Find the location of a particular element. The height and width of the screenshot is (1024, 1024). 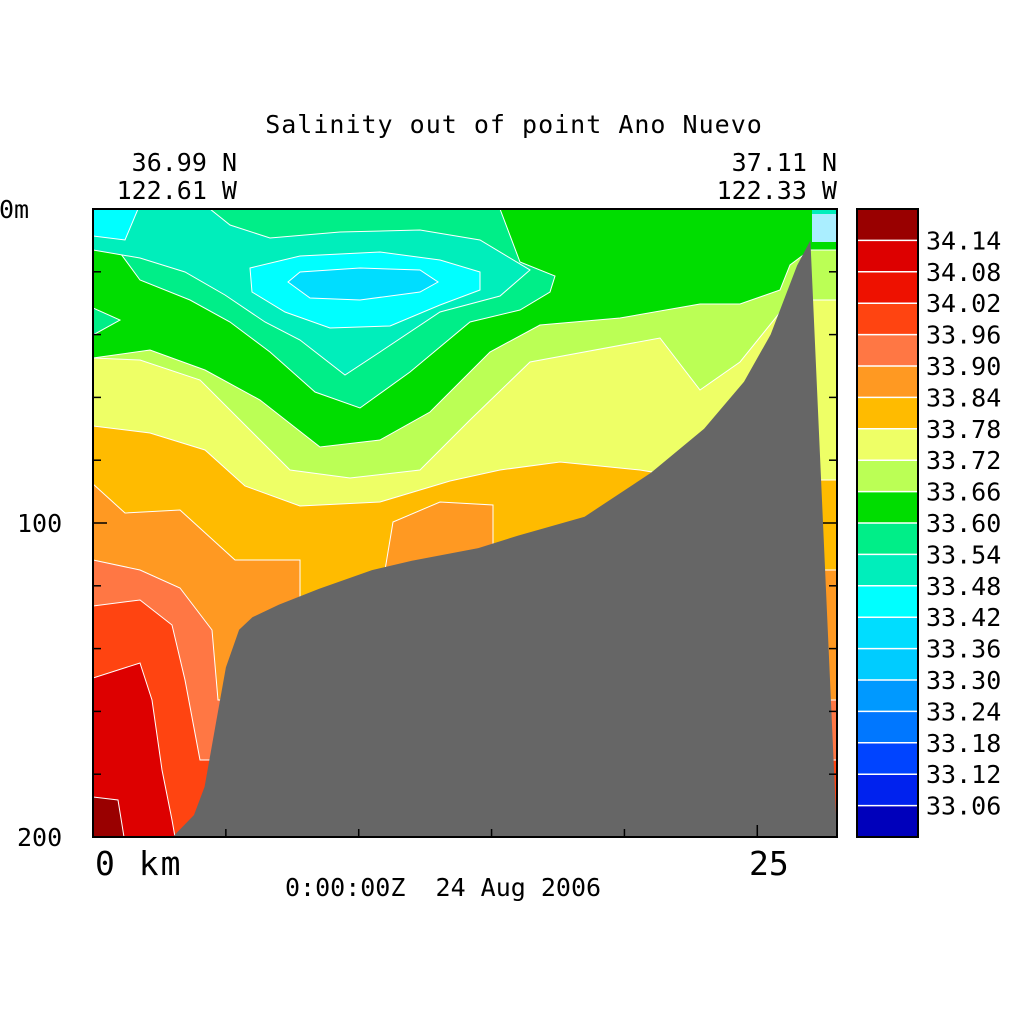

timestamp: 0:00:00Z 24 Aug 2006 is located at coordinates (443, 887).